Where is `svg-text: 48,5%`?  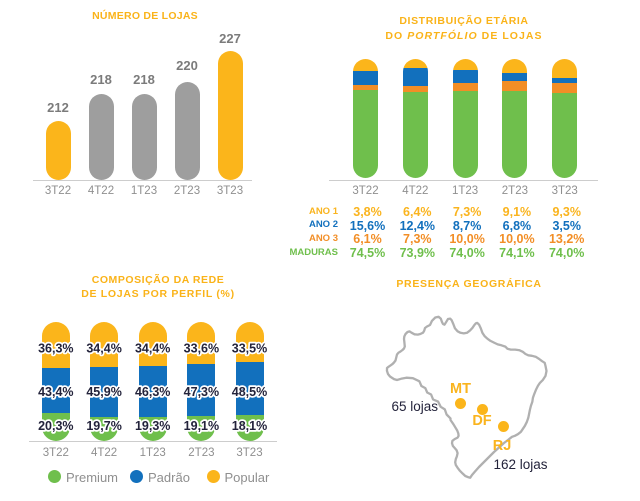
svg-text: 48,5% is located at coordinates (249, 392).